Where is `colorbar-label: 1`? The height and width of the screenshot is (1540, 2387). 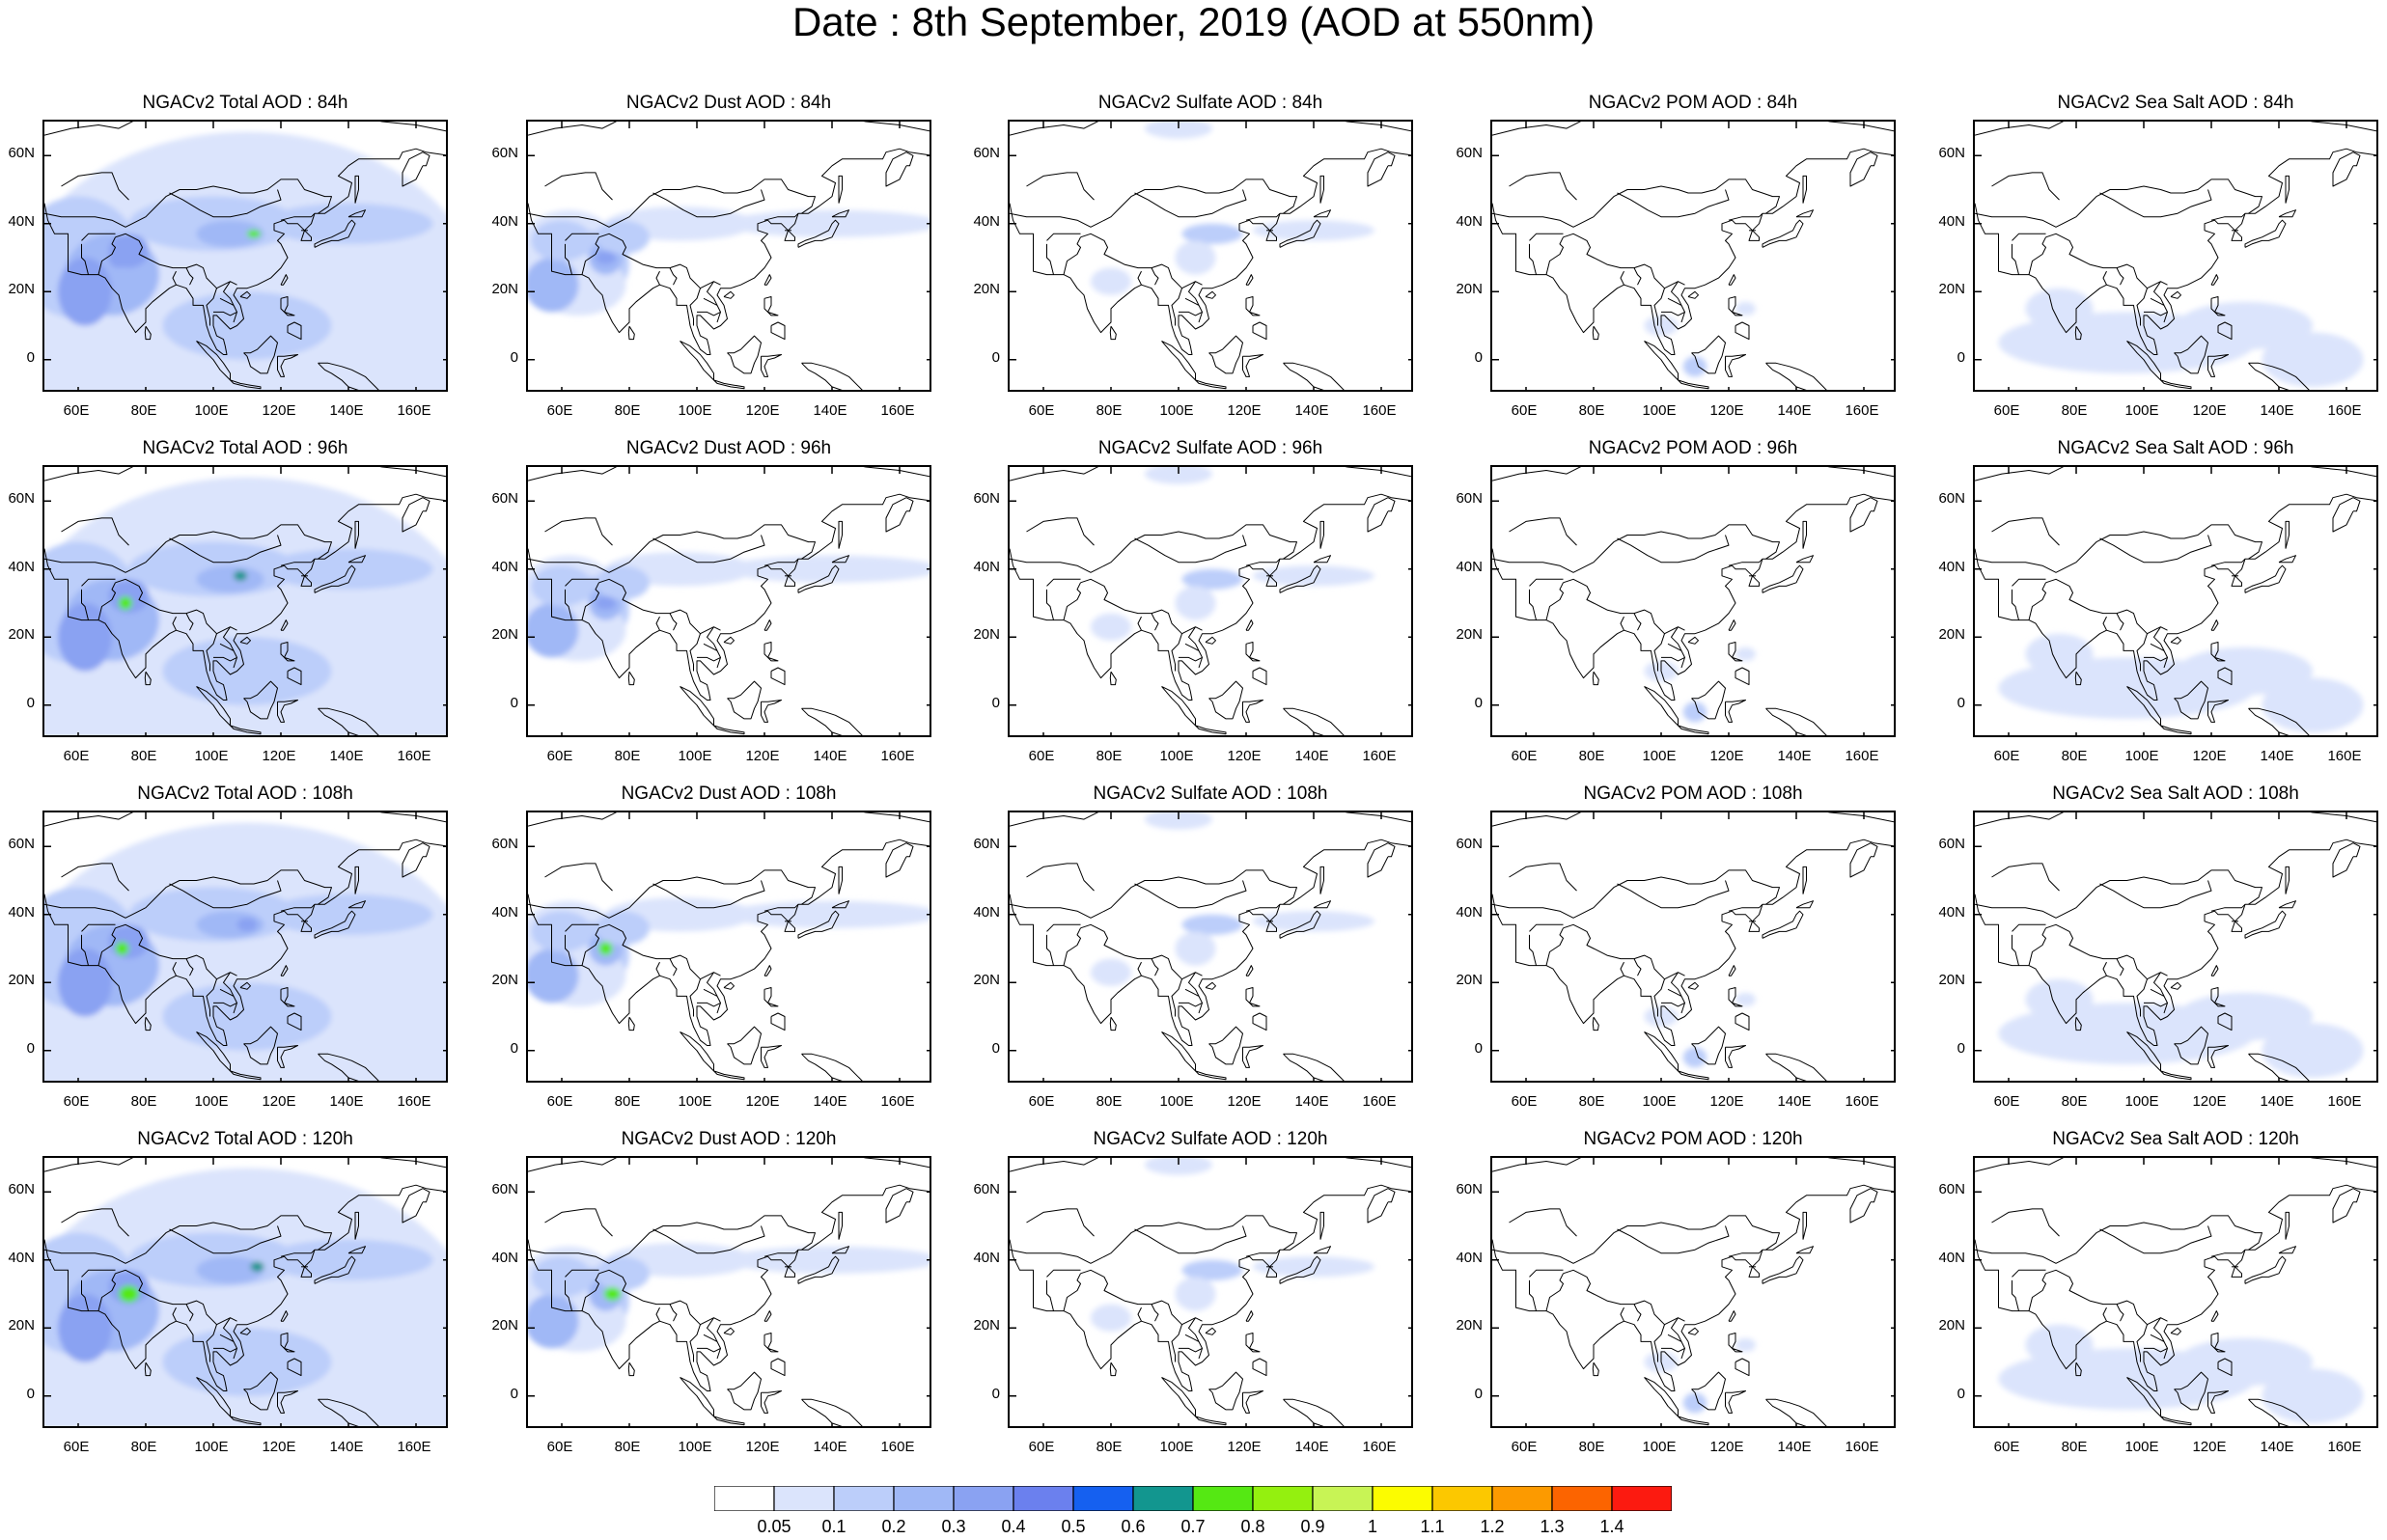
colorbar-label: 1 is located at coordinates (1372, 1526).